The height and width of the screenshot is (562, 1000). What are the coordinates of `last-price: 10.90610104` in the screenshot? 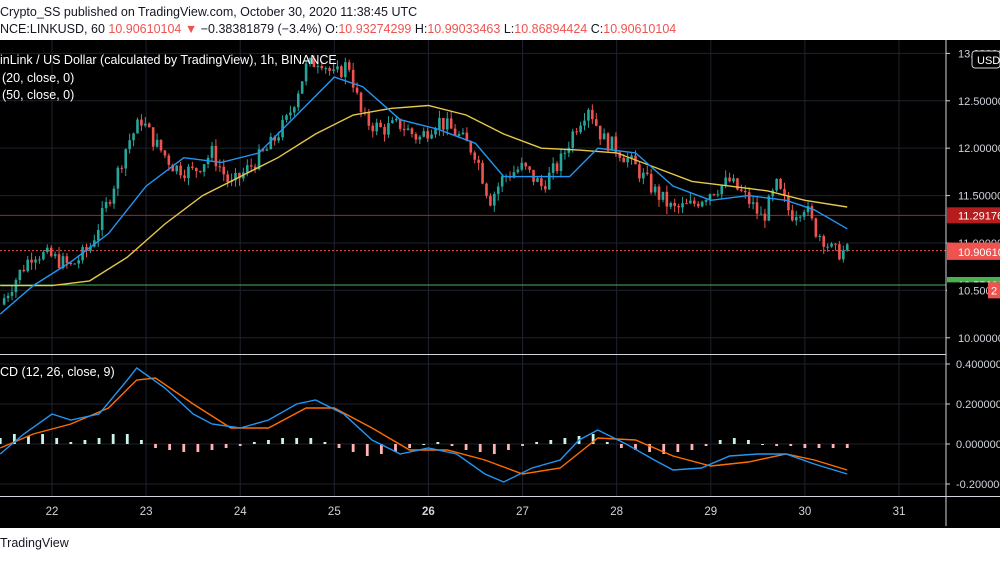 It's located at (145, 29).